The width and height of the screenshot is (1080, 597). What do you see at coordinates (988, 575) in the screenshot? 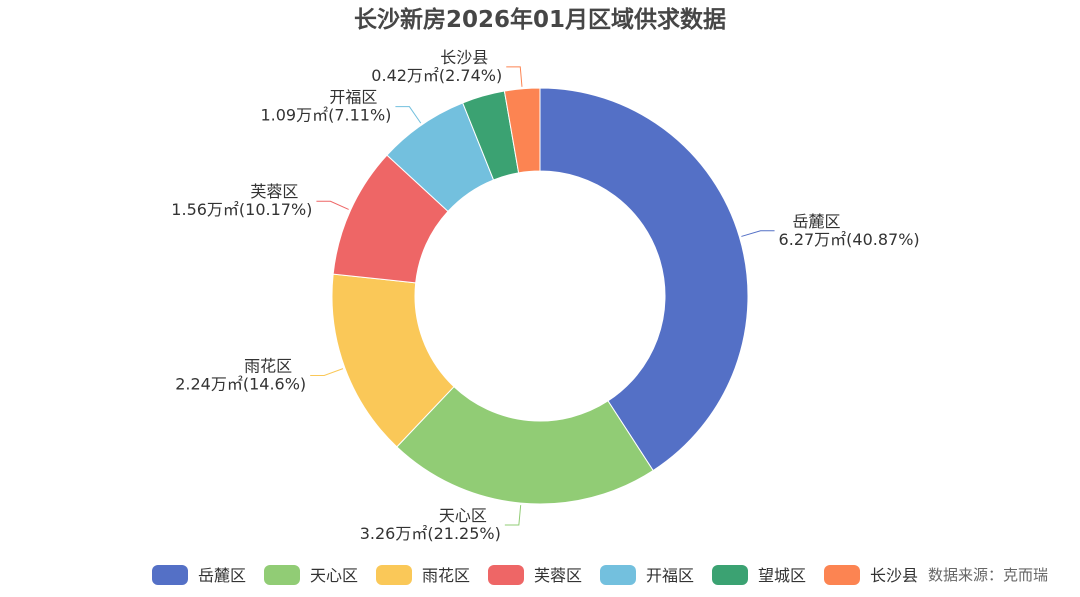
I see `source-text: 数据来源：克而瑞` at bounding box center [988, 575].